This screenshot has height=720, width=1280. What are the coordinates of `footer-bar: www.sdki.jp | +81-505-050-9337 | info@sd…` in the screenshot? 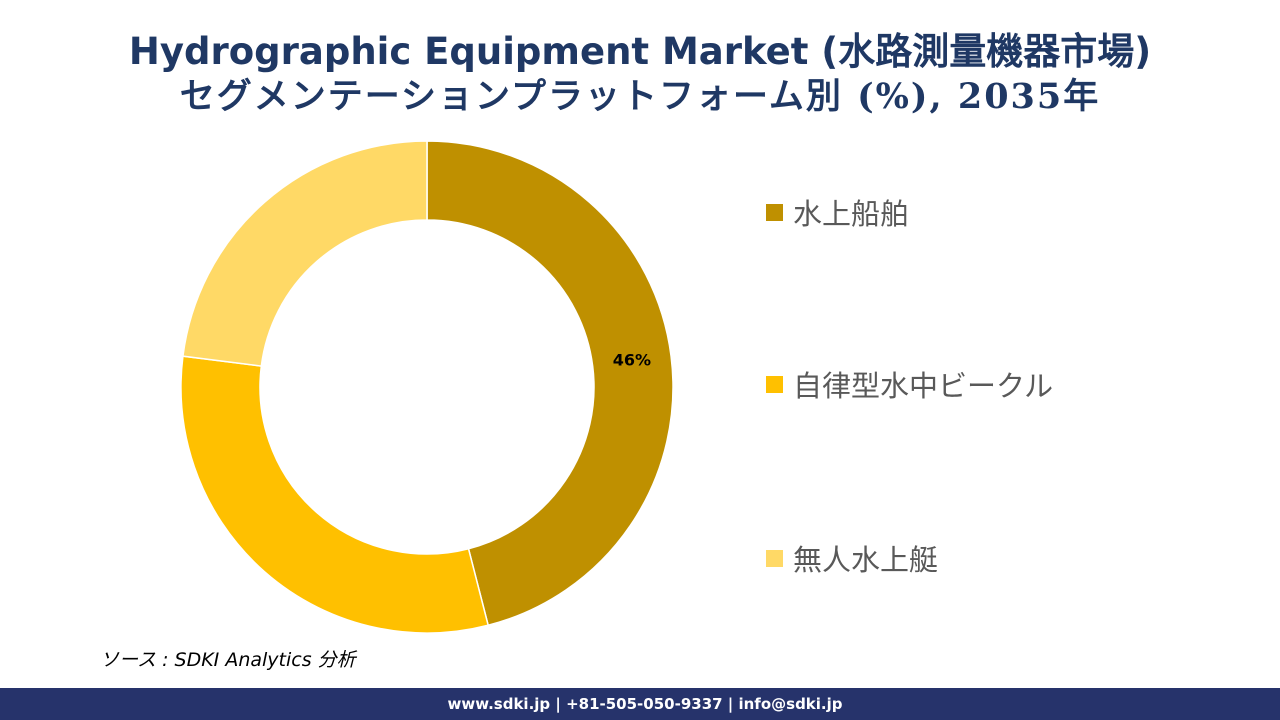 It's located at (640, 704).